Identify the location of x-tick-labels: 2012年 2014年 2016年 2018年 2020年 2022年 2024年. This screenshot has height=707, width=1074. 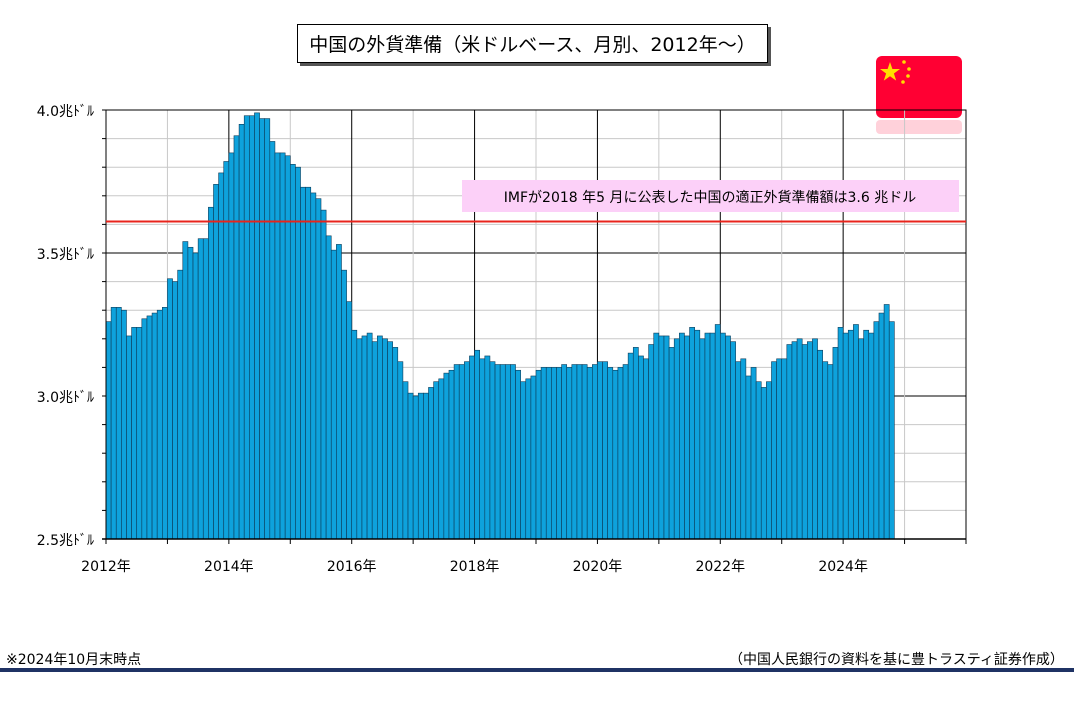
(474, 567).